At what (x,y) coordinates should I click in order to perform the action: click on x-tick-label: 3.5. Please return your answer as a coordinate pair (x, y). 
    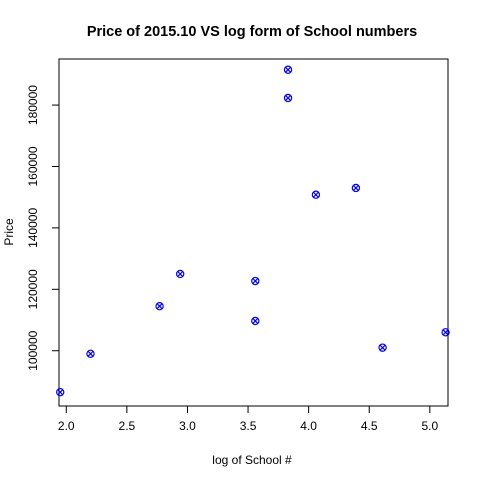
    Looking at the image, I should click on (248, 426).